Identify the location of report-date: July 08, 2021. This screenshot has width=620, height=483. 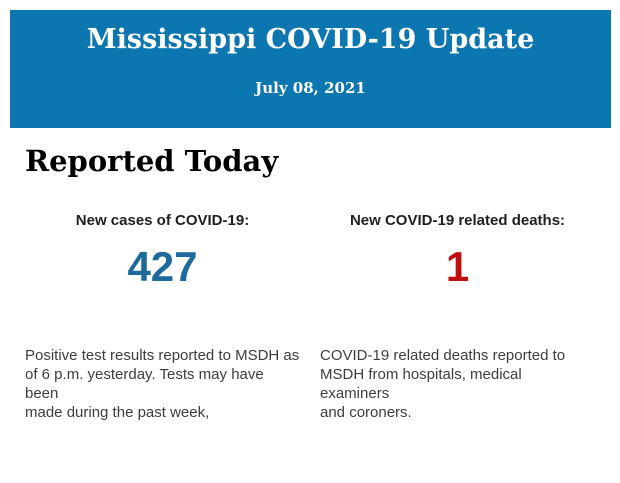
(310, 88).